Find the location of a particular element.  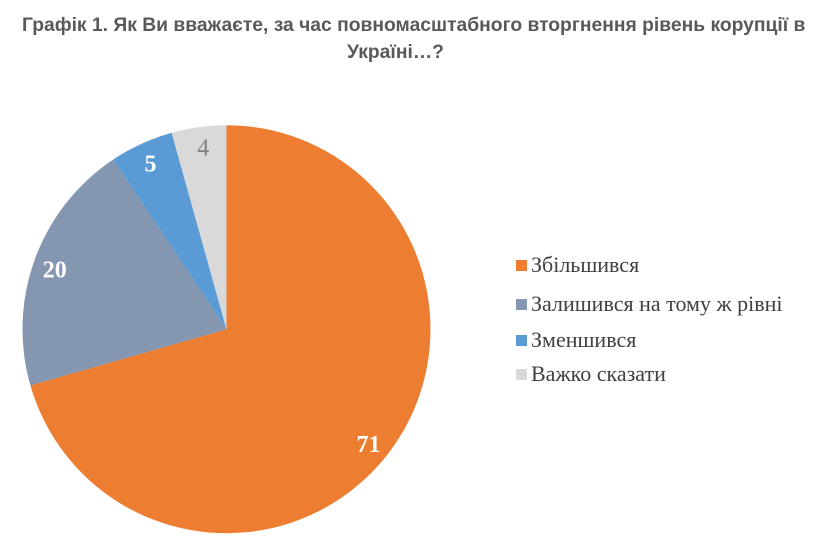

svg-text: 71 is located at coordinates (369, 445).